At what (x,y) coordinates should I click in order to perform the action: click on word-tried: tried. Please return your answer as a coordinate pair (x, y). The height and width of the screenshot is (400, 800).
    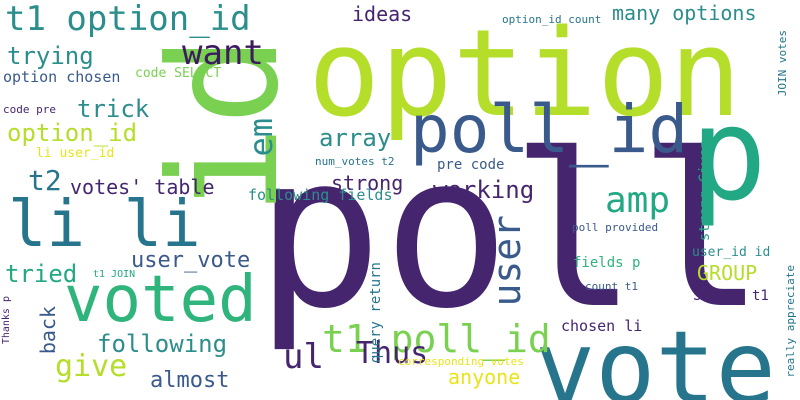
    Looking at the image, I should click on (41, 274).